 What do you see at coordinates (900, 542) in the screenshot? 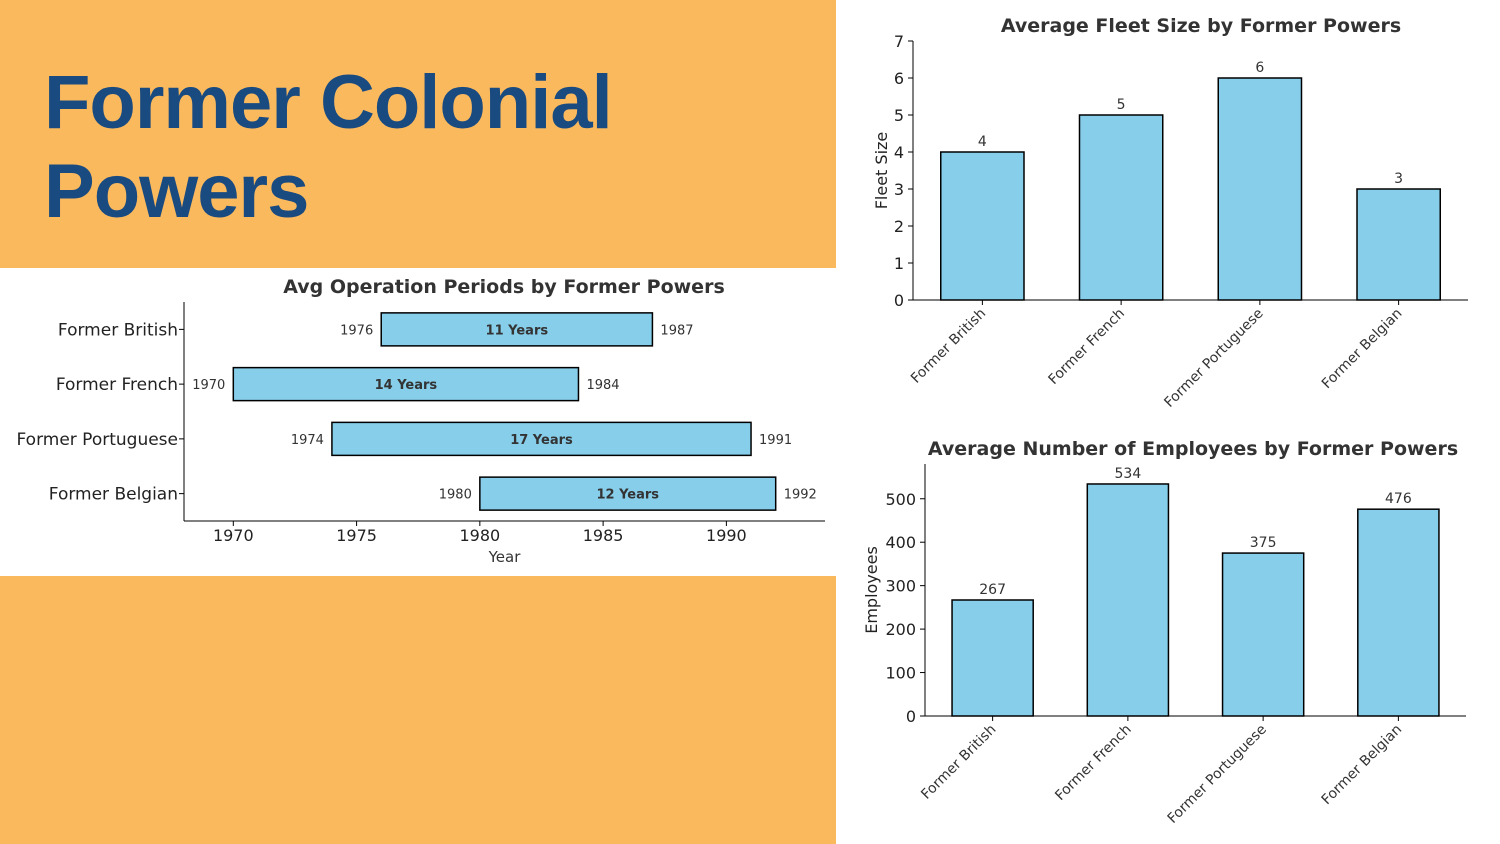
I see `y-tick-label: 400` at bounding box center [900, 542].